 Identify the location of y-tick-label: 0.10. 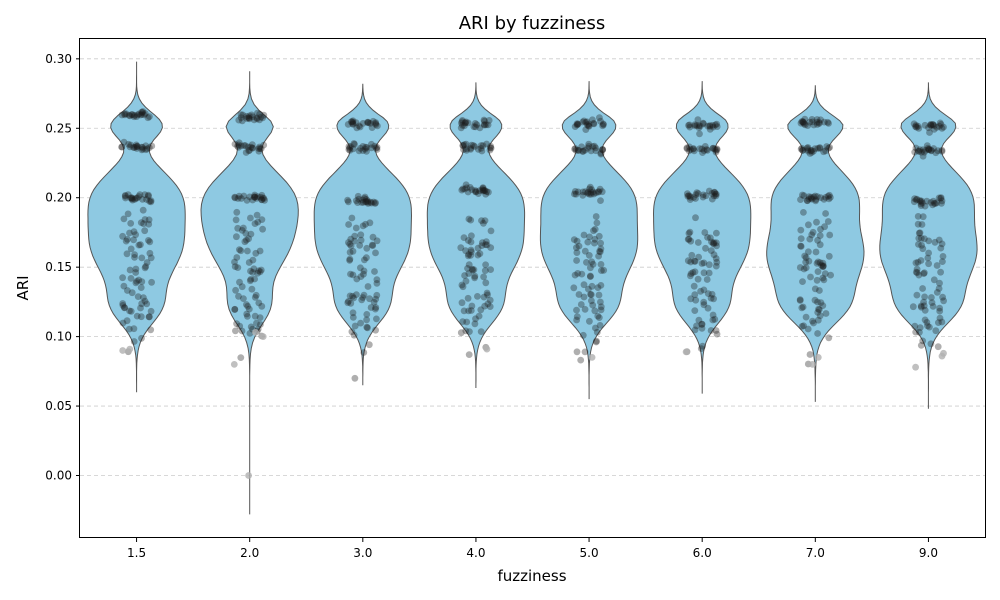
(58, 337).